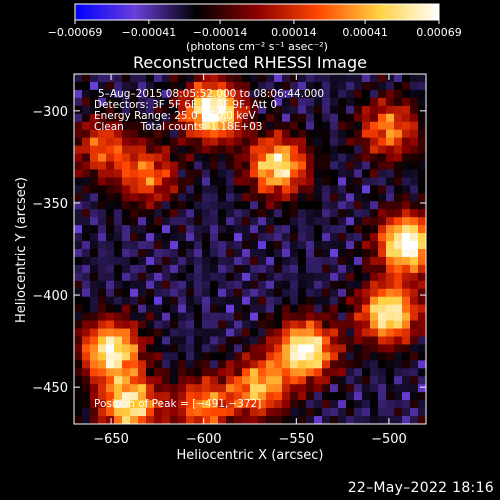 This screenshot has width=500, height=500. Describe the element at coordinates (175, 116) in the screenshot. I see `annotation-energy-range: Energy Range: 25.0 – 50.0 keV` at that location.